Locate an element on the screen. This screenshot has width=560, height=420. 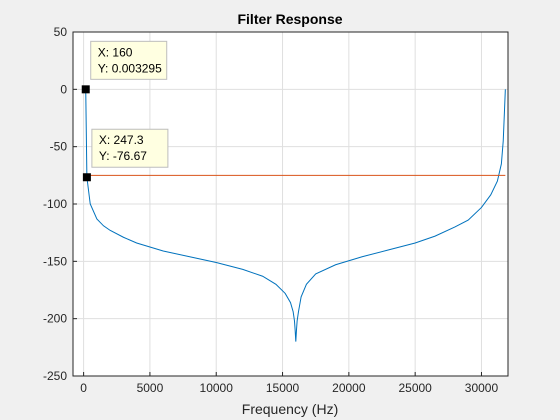
x-tick-label: 5000 is located at coordinates (150, 388).